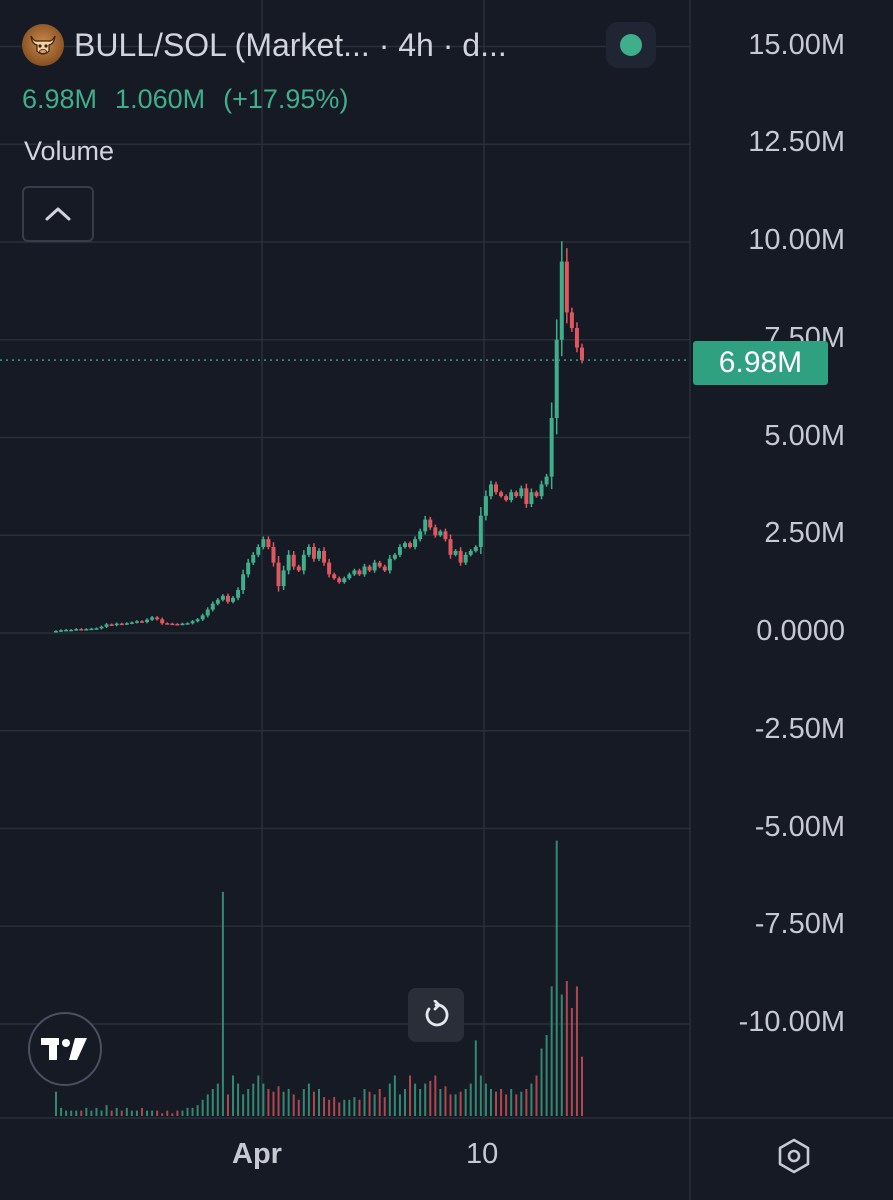  I want to click on price-axis-label: 5.00M, so click(804, 435).